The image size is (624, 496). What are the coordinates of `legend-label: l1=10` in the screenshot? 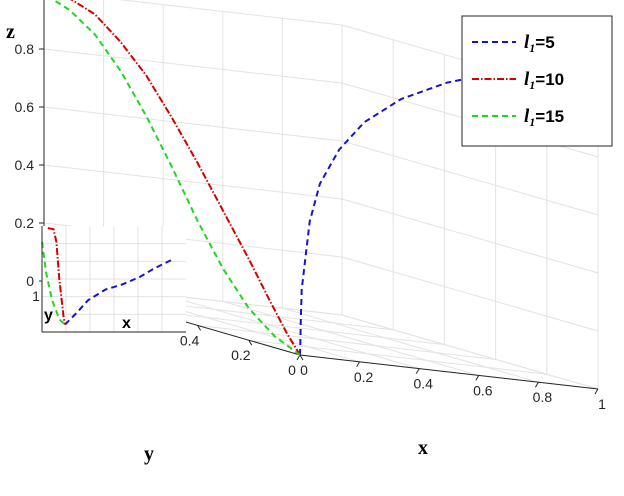 It's located at (544, 80).